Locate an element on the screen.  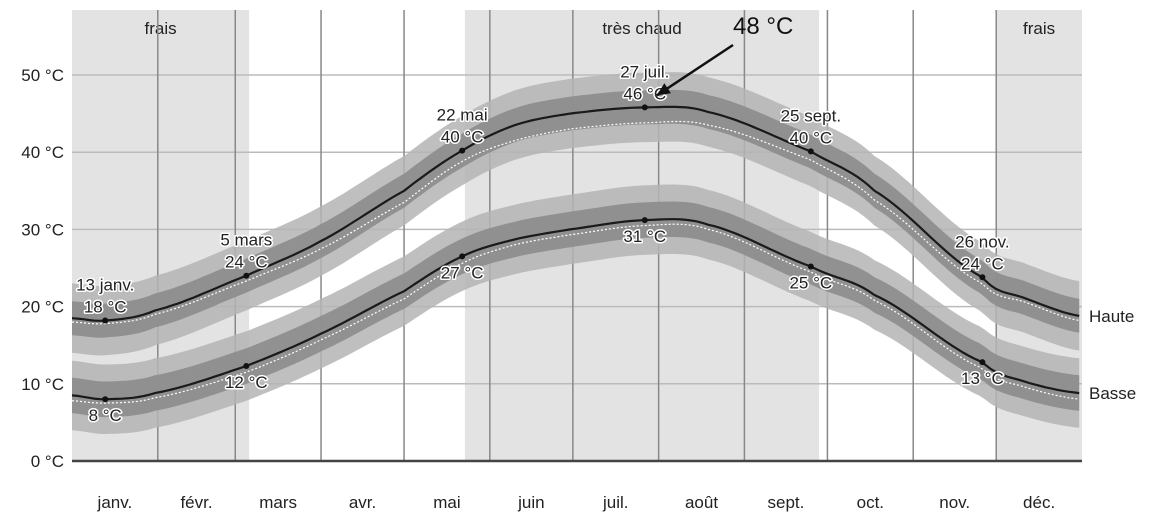
x-tick-label: juil. is located at coordinates (615, 502).